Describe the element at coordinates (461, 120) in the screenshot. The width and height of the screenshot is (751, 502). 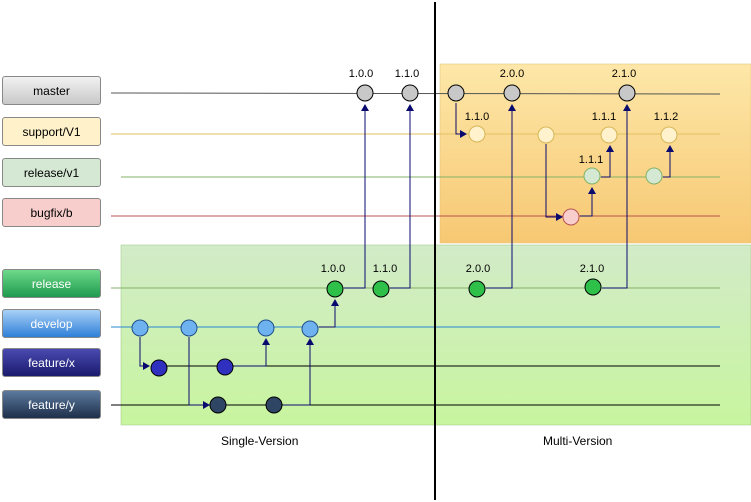
I see `arrow-master-to-support` at that location.